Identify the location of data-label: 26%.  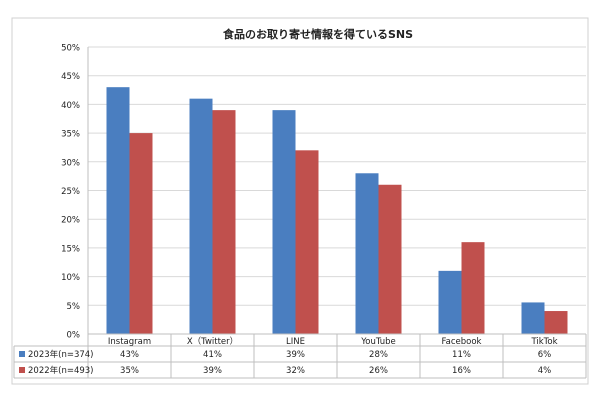
(378, 371).